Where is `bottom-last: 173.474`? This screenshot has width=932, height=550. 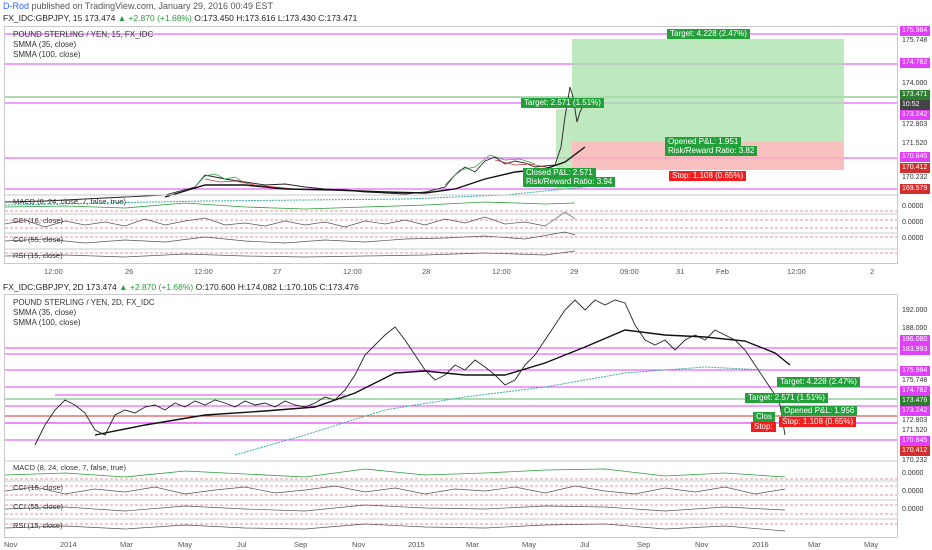
bottom-last: 173.474 is located at coordinates (101, 287).